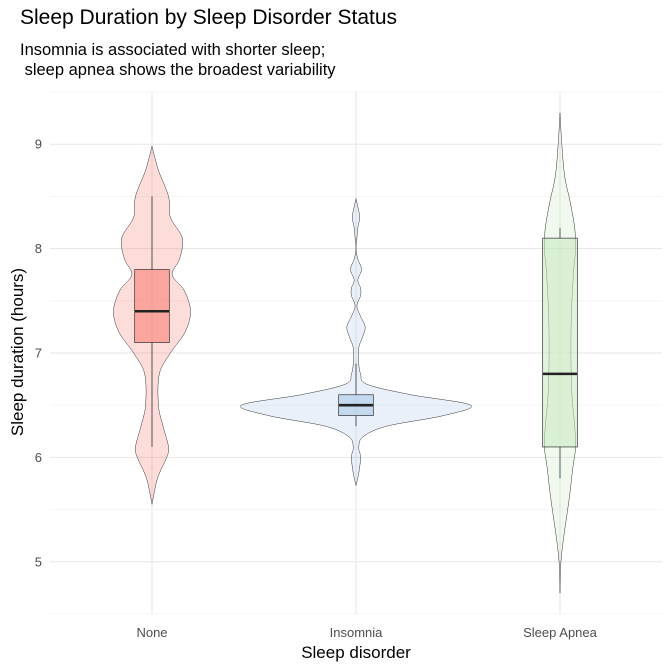 This screenshot has height=672, width=672. Describe the element at coordinates (356, 342) in the screenshot. I see `violin-insomnia` at that location.